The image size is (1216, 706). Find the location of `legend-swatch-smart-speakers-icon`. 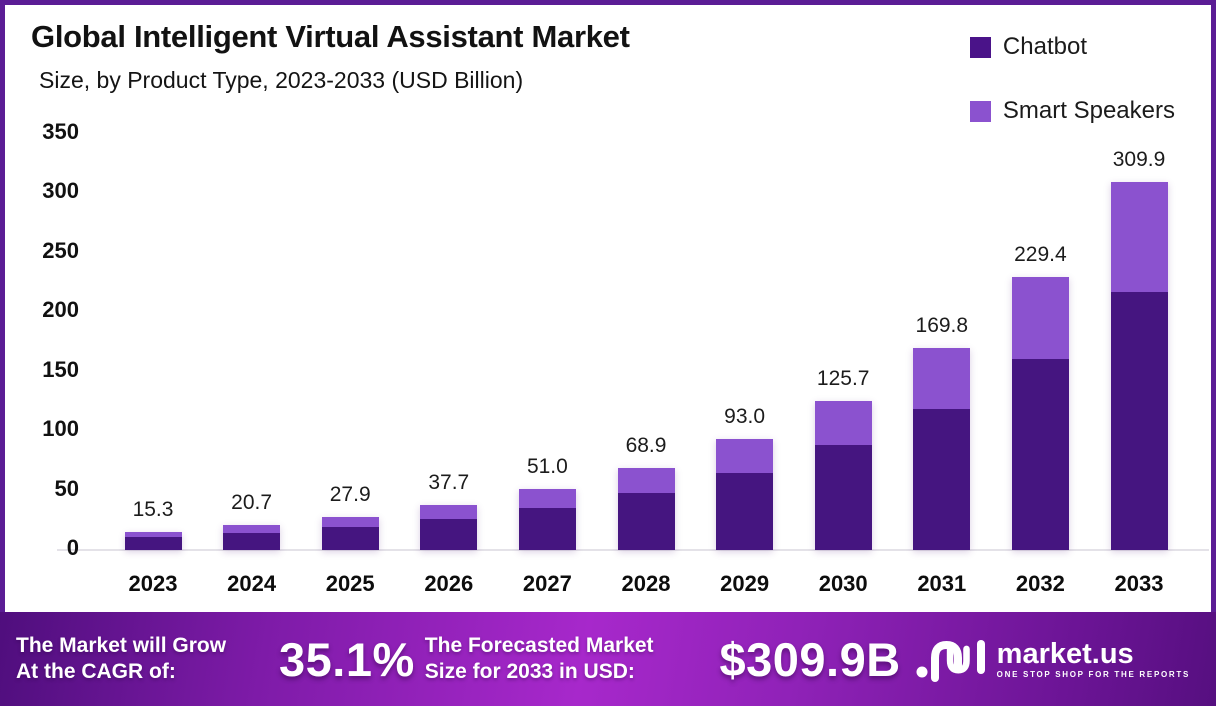

legend-swatch-smart-speakers-icon is located at coordinates (980, 111).